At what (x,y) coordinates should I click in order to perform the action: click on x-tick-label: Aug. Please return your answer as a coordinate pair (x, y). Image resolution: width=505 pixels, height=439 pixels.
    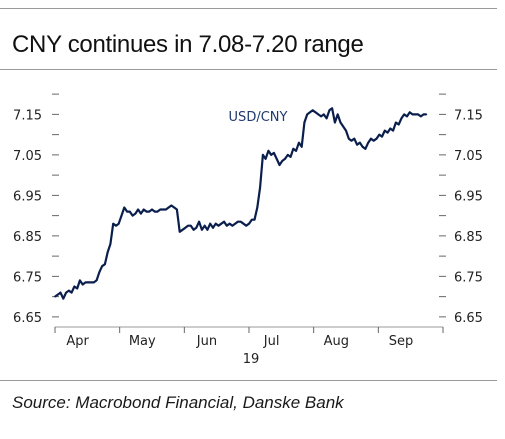
    Looking at the image, I should click on (336, 341).